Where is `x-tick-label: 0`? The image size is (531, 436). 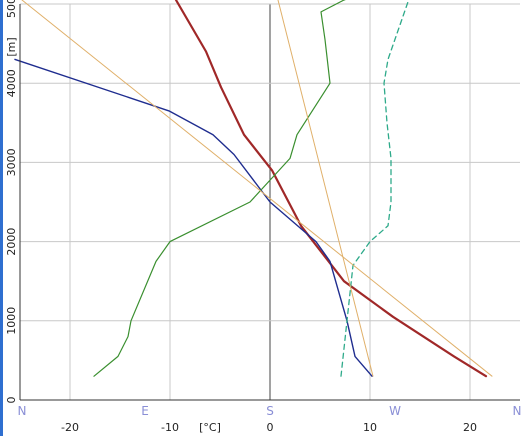
x-tick-label: 0 is located at coordinates (270, 427).